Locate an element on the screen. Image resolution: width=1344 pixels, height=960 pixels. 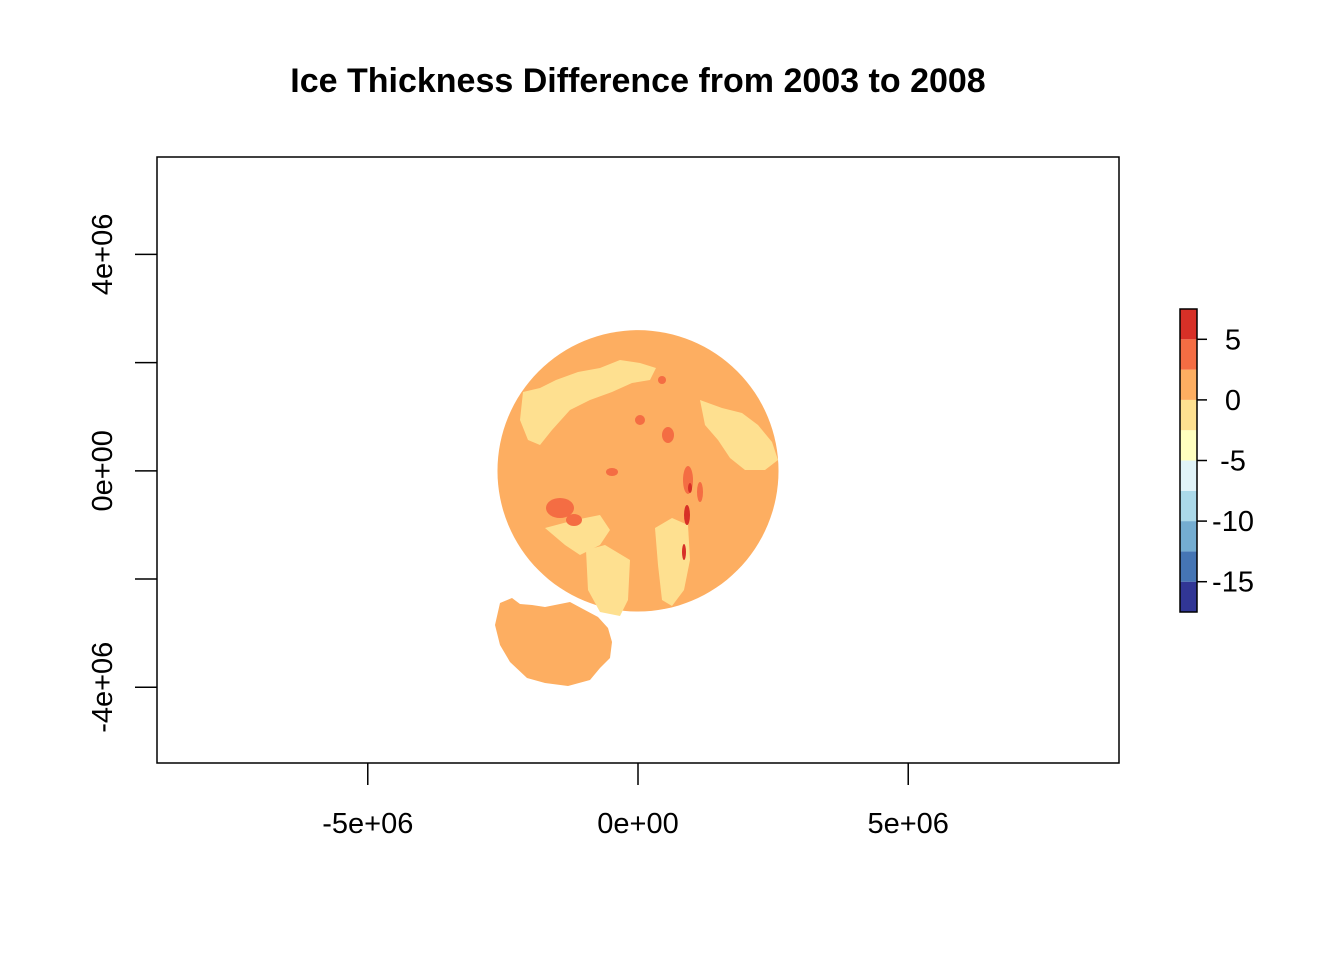
ice-thickness-raster is located at coordinates (637, 508).